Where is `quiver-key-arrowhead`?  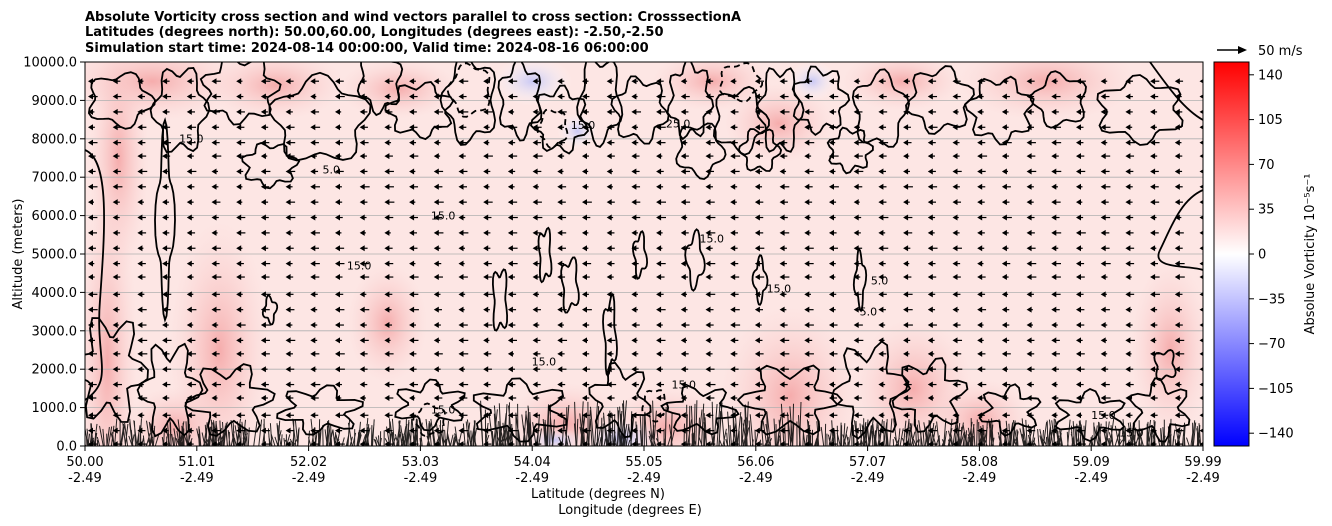
quiver-key-arrowhead is located at coordinates (1242, 50).